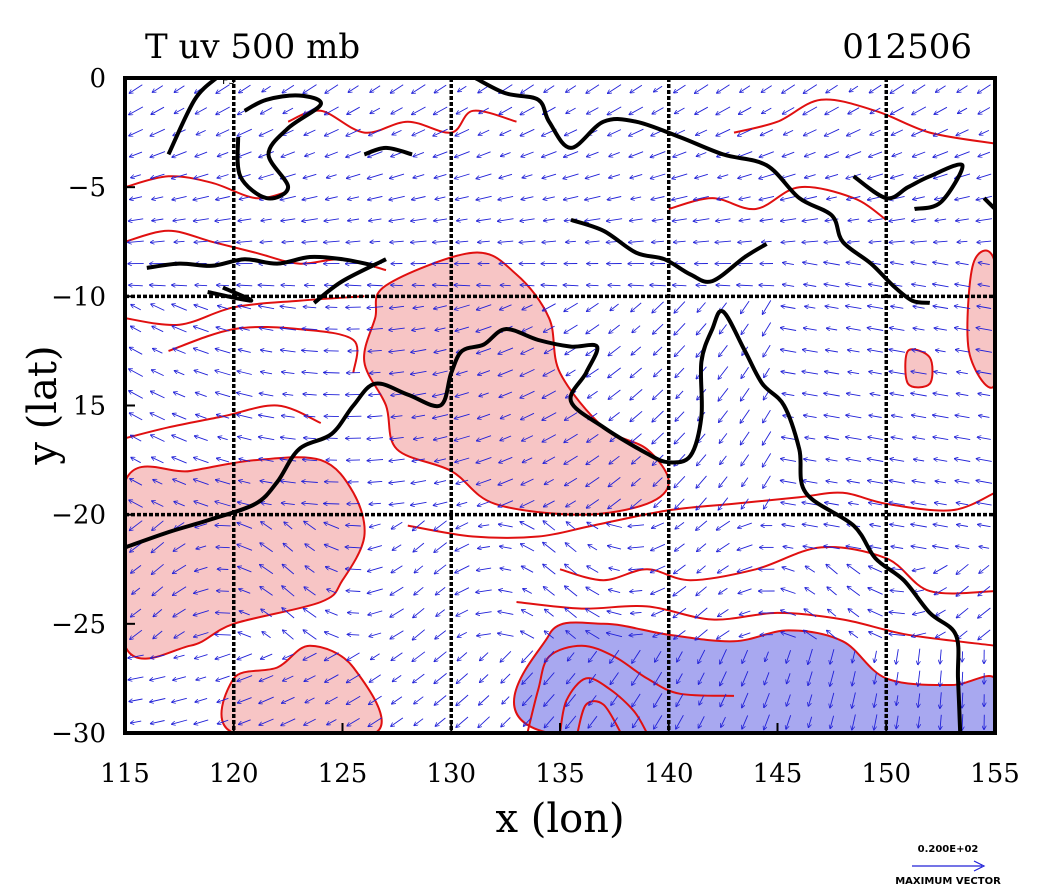 The height and width of the screenshot is (892, 1056). What do you see at coordinates (886, 774) in the screenshot?
I see `x-tick-label: 150` at bounding box center [886, 774].